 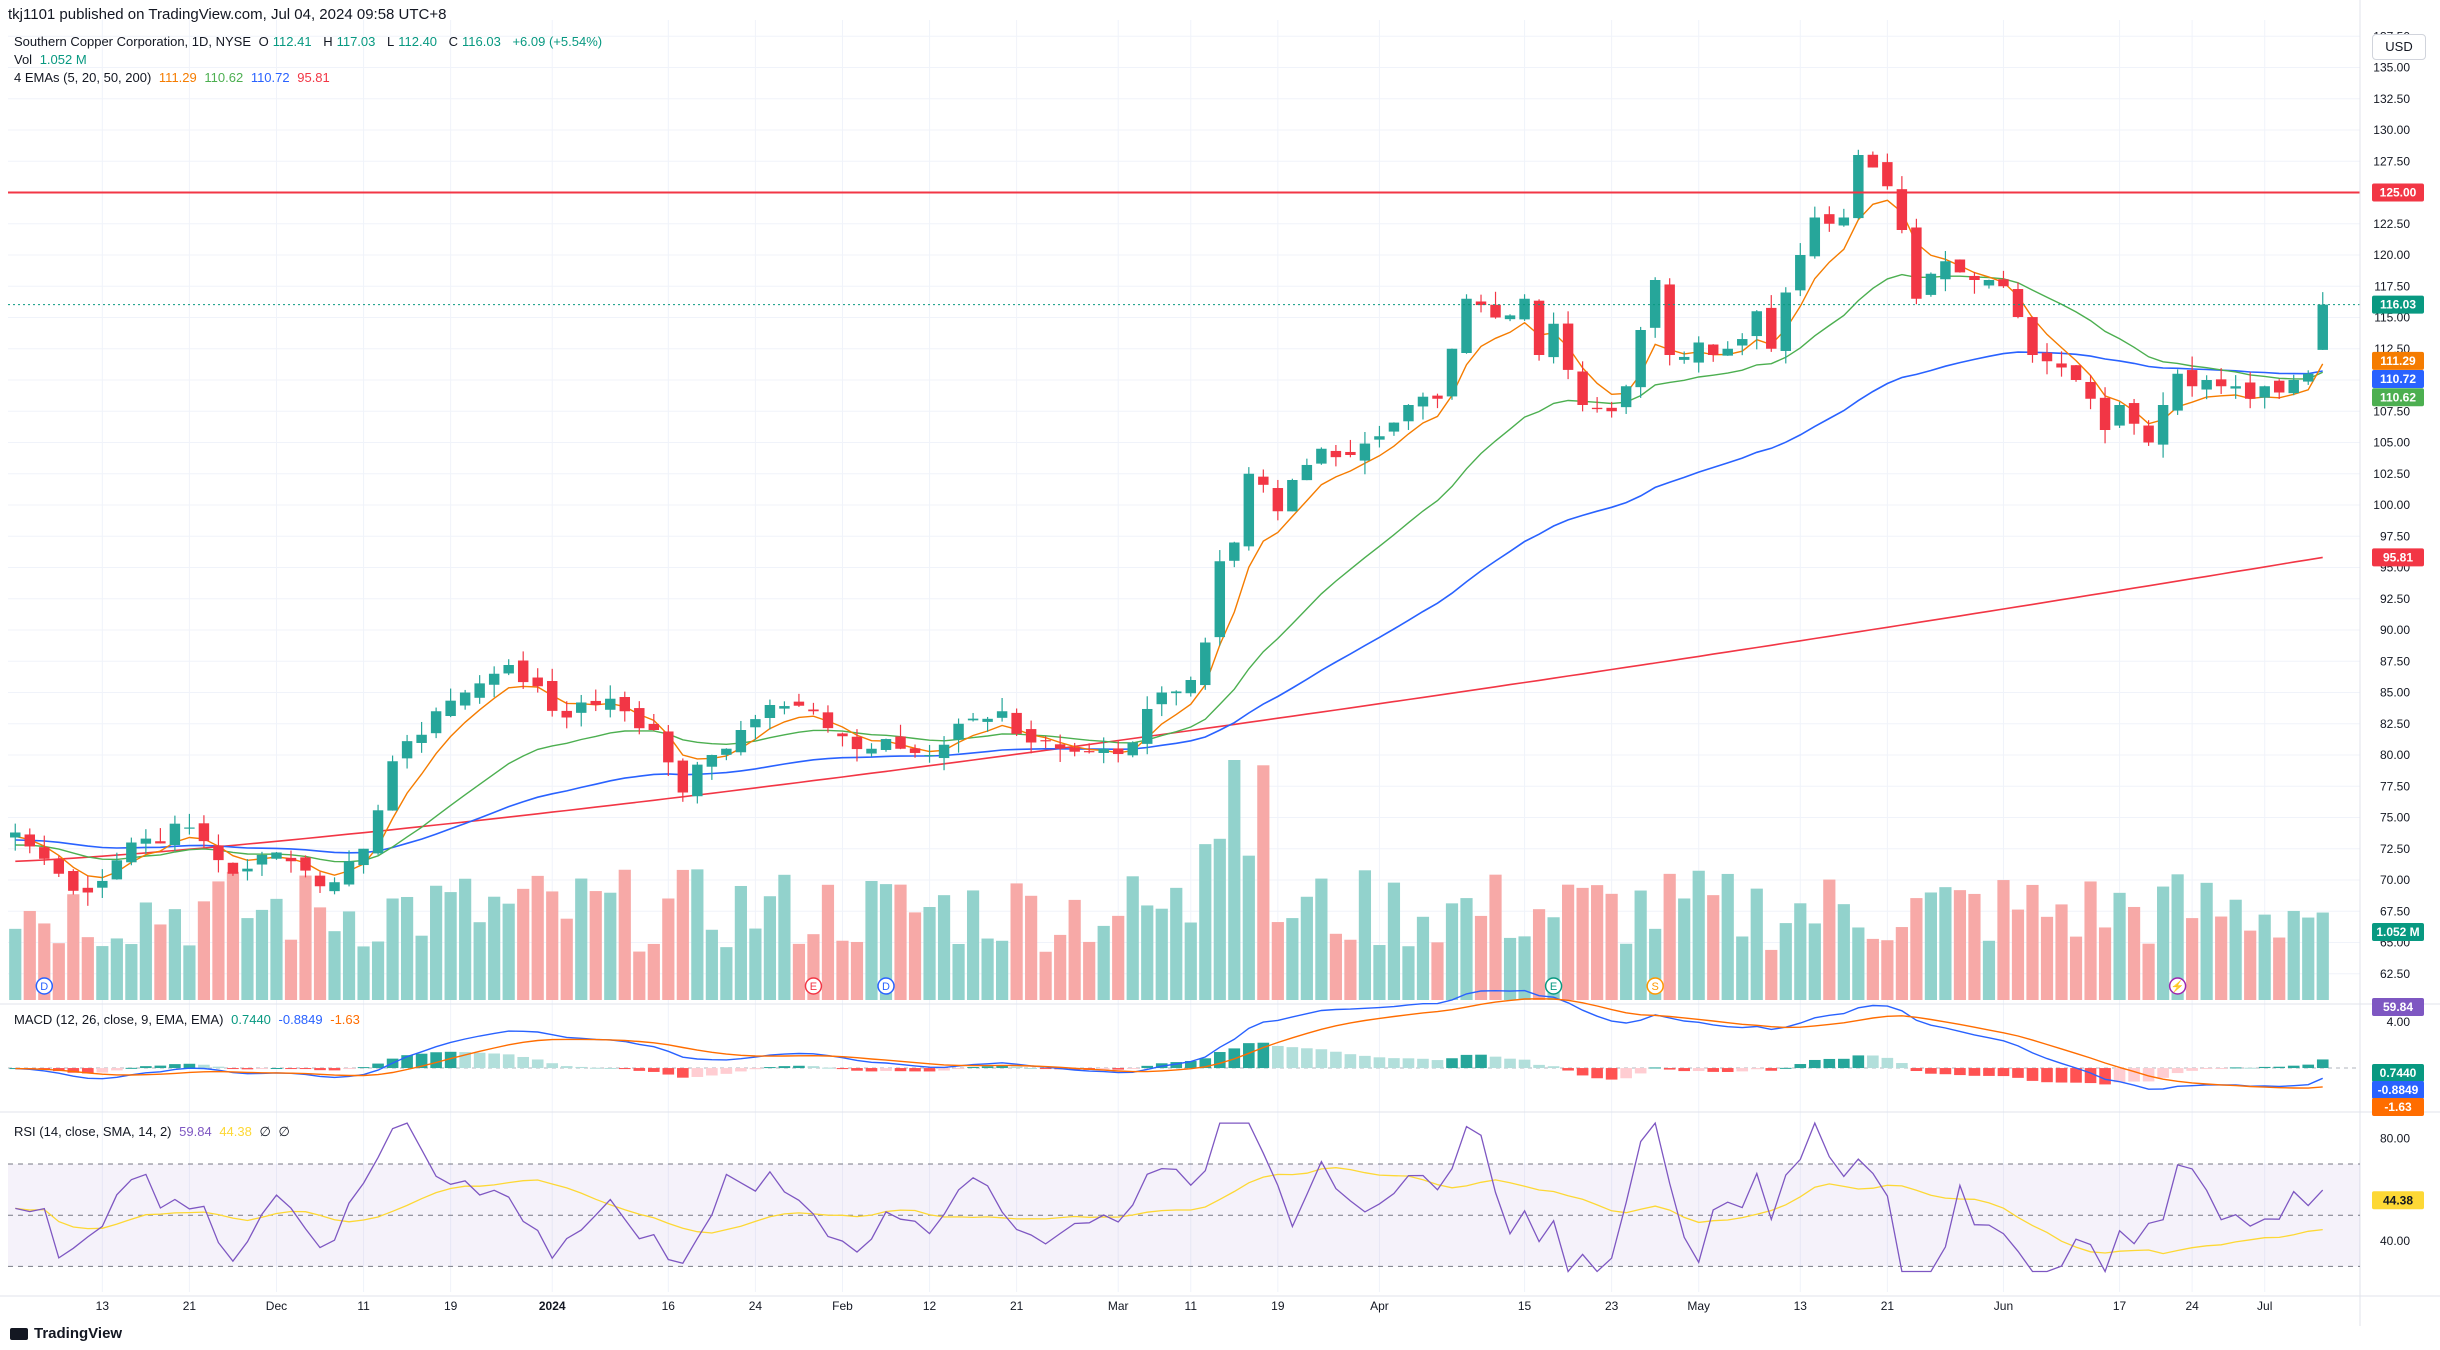 What do you see at coordinates (886, 986) in the screenshot?
I see `event-marker-D: D` at bounding box center [886, 986].